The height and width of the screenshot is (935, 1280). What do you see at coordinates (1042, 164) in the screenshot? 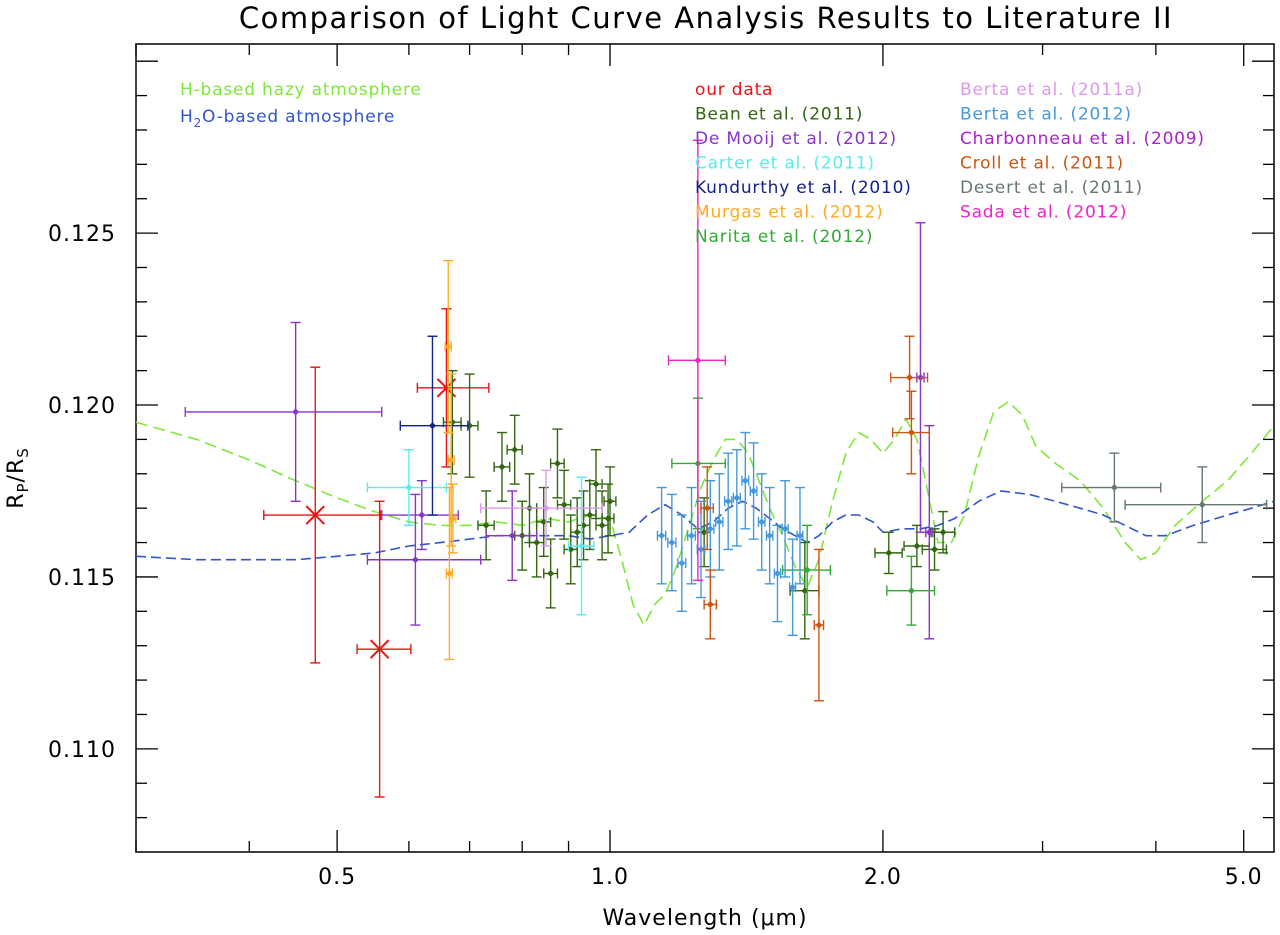
I see `legend-entry-10: Croll et al. (2011)` at bounding box center [1042, 164].